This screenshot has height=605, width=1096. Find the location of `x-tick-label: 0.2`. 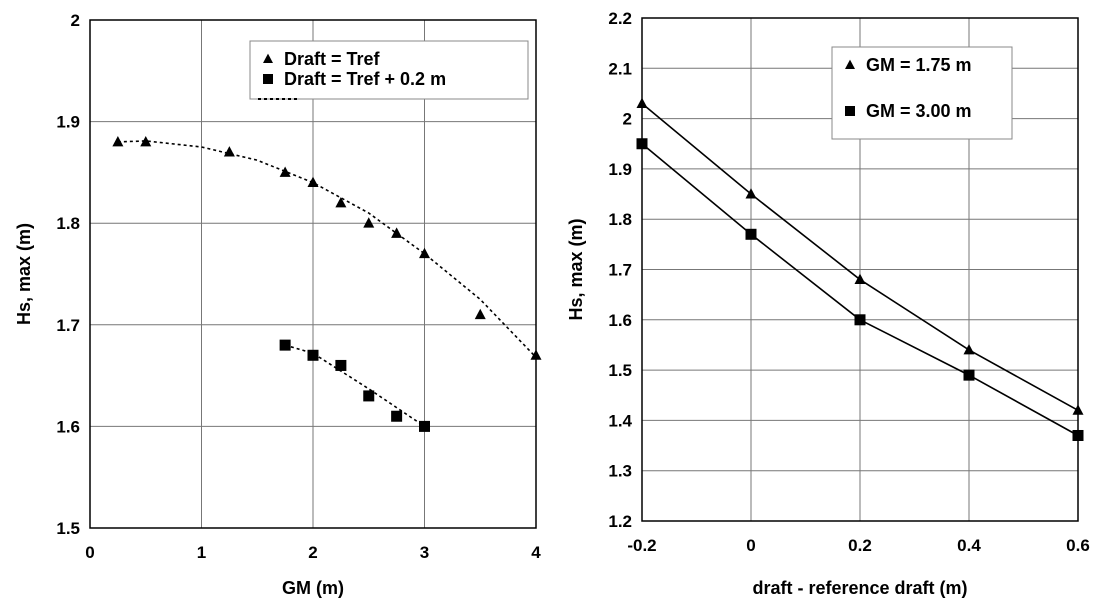

x-tick-label: 0.2 is located at coordinates (860, 545).